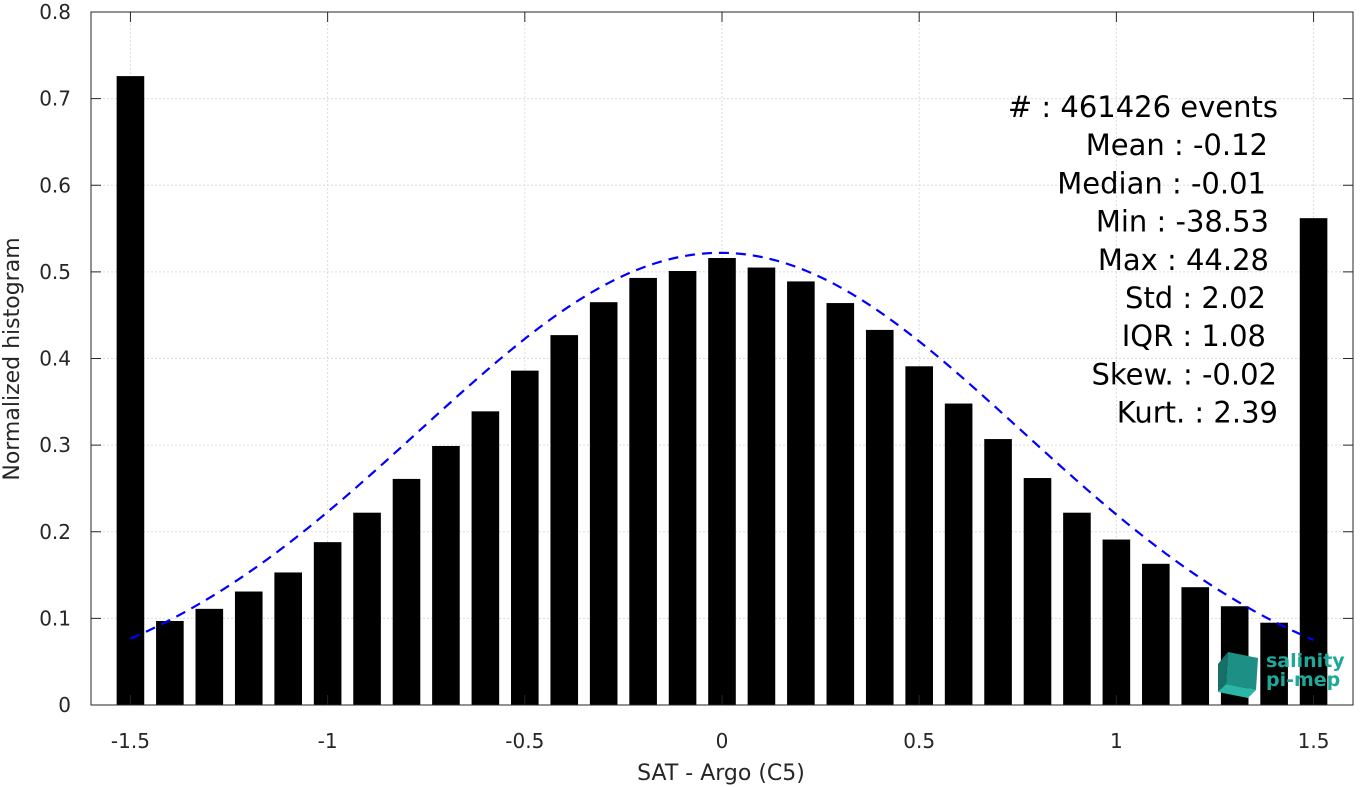 The image size is (1367, 787). I want to click on stats-line: Max : 44.28, so click(1183, 260).